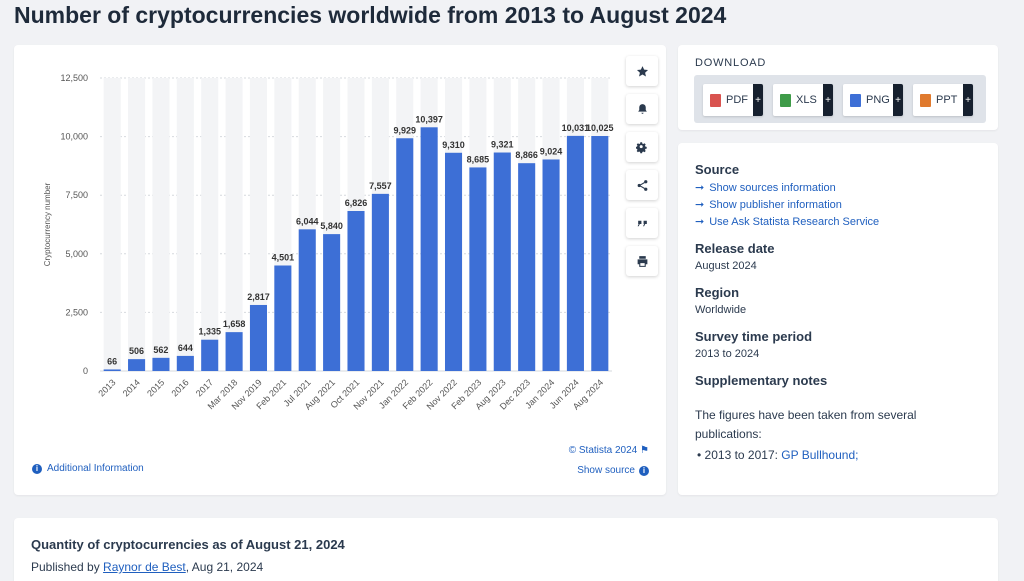 The image size is (1024, 581). I want to click on release-value: August 2024, so click(726, 266).